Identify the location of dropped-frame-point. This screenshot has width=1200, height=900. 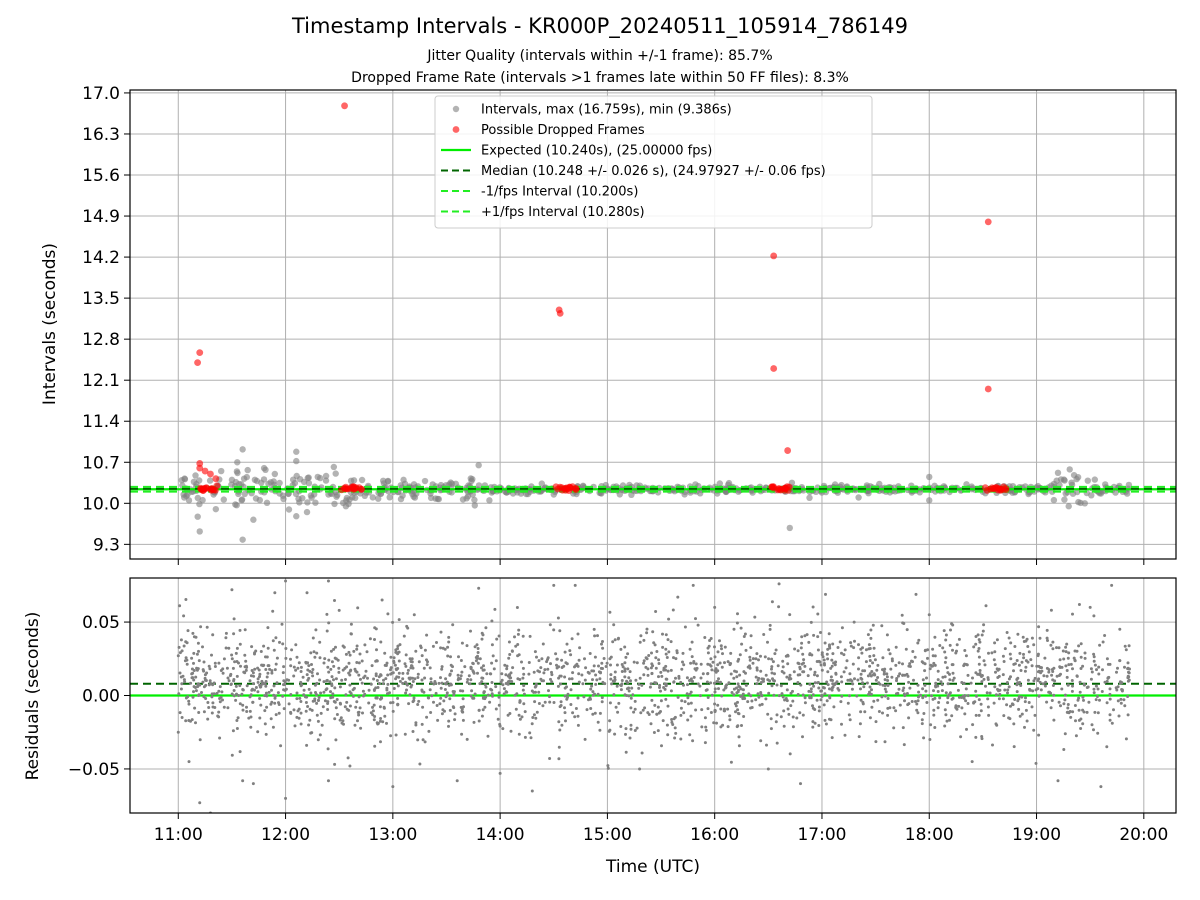
(200, 468).